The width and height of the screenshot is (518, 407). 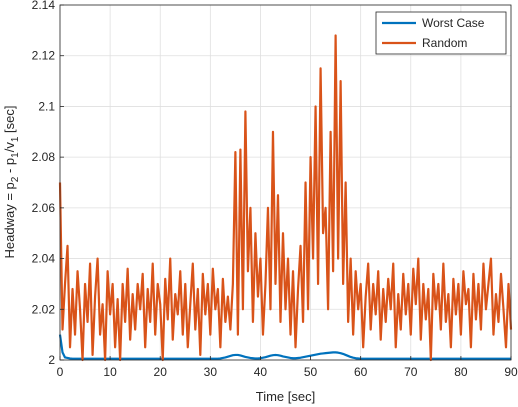 I want to click on y-axis-label: Headway = p2 - p1/v1 [sec], so click(x=11, y=182).